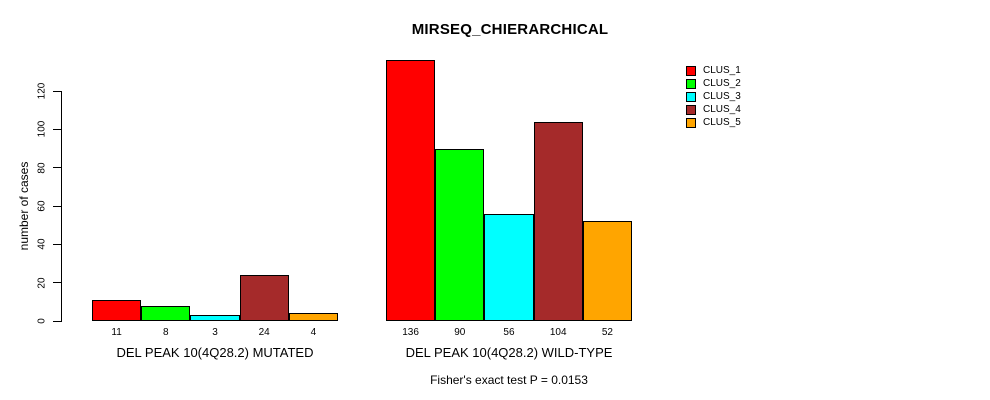 The height and width of the screenshot is (400, 990). I want to click on bar-clus_2-group0, so click(166, 313).